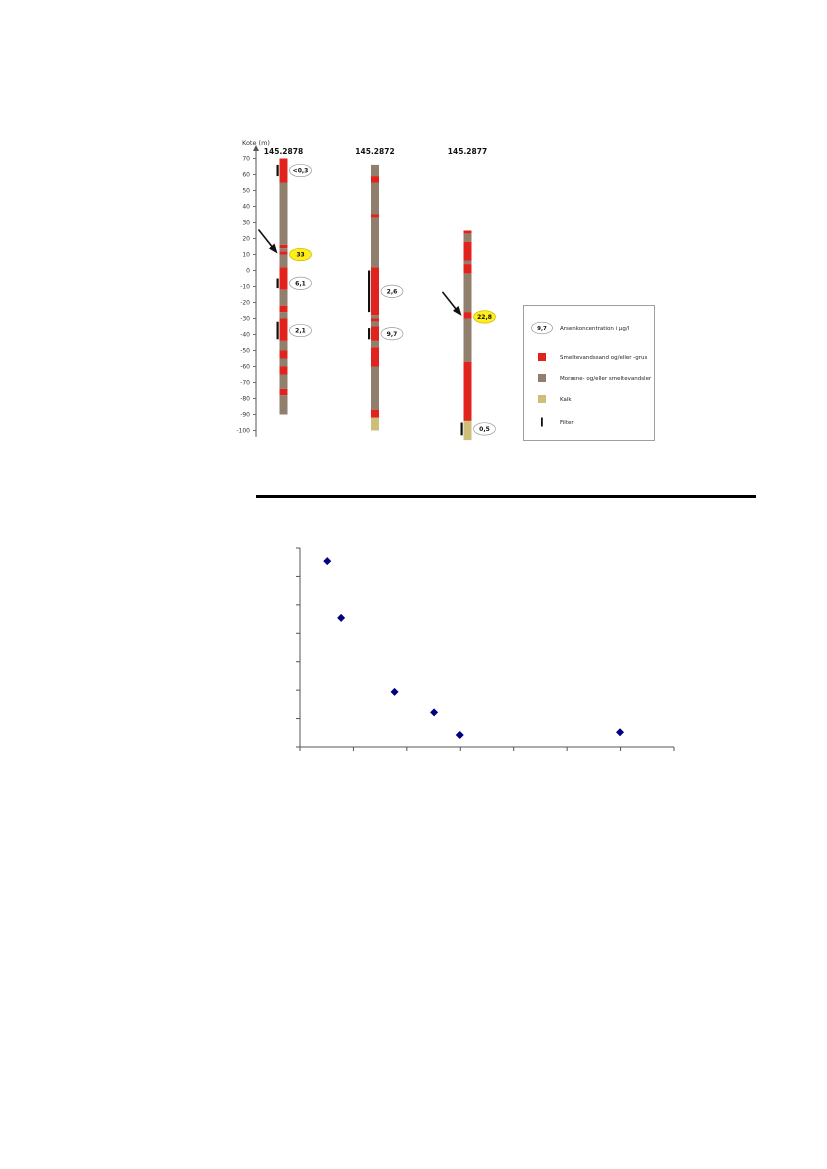 The width and height of the screenshot is (827, 1169). What do you see at coordinates (283, 151) in the screenshot?
I see `borehole-id: 145.2878` at bounding box center [283, 151].